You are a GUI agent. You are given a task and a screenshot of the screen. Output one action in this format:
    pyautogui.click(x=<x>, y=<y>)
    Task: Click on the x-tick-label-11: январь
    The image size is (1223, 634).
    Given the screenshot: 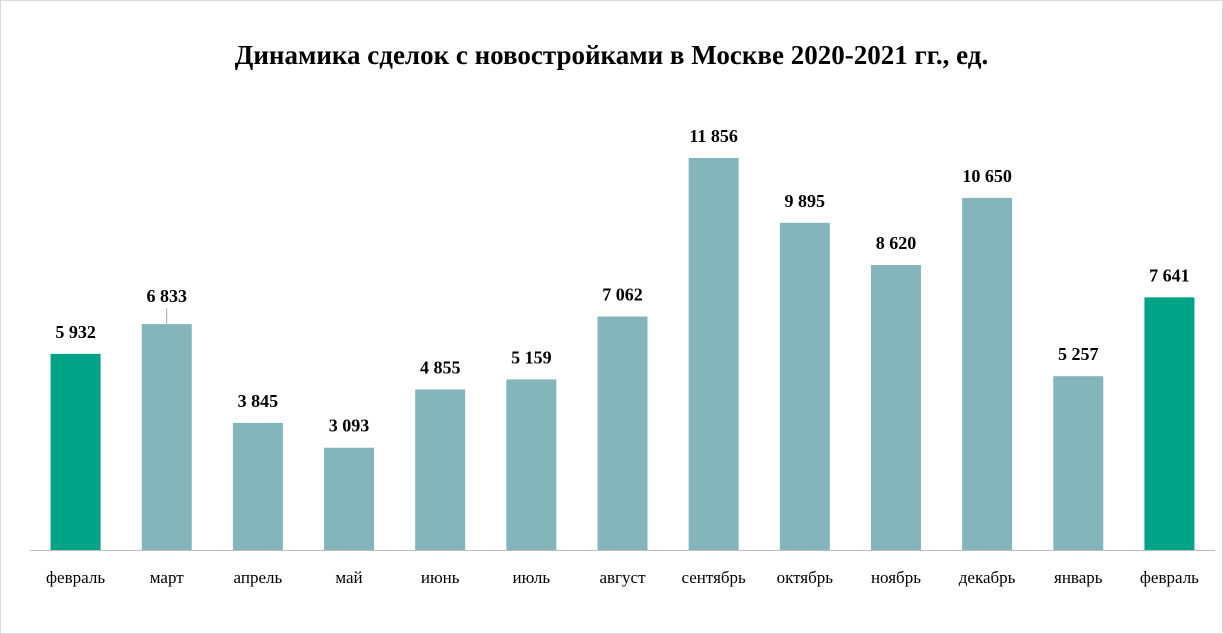 What is the action you would take?
    pyautogui.click(x=1078, y=577)
    